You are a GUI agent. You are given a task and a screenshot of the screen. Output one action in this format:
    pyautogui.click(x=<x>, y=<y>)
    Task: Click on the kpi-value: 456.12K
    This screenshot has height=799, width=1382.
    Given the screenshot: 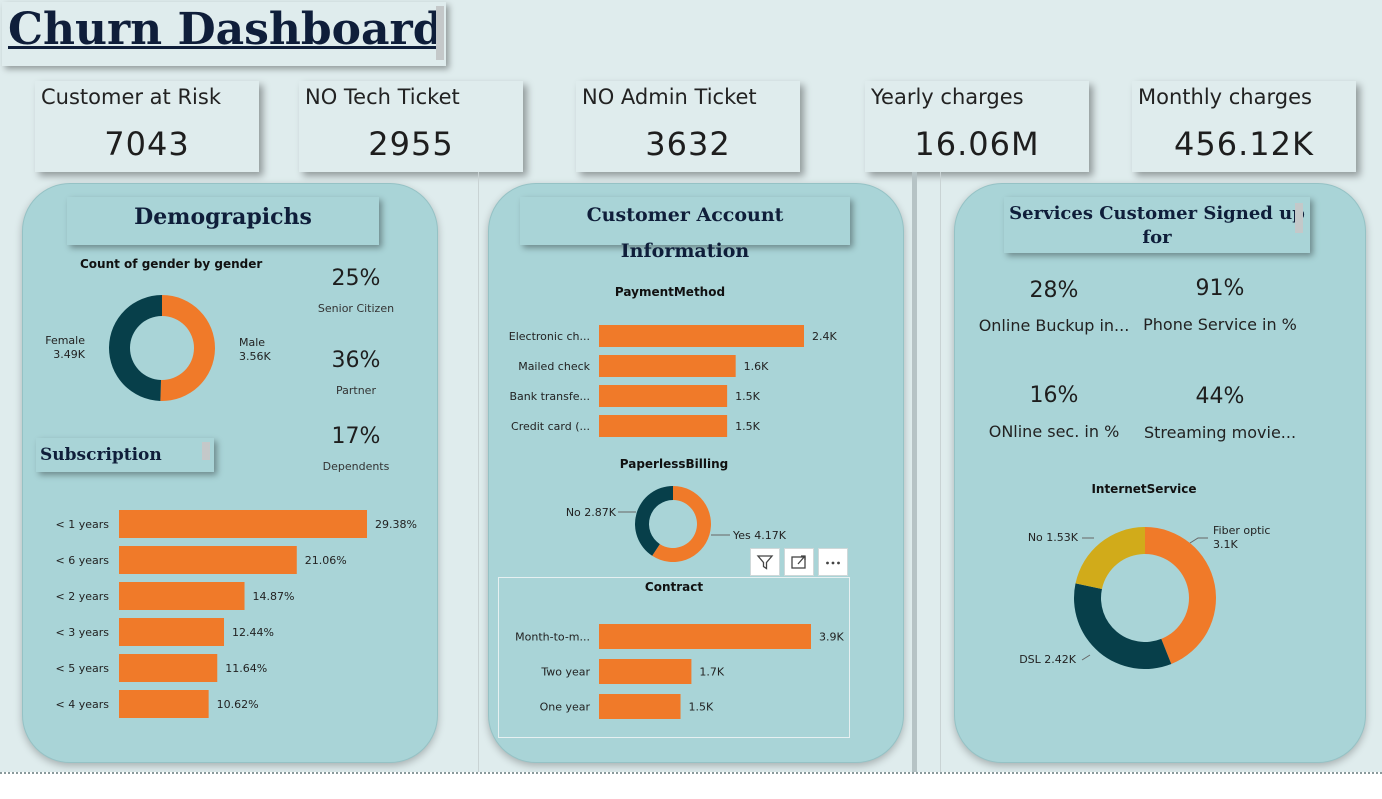 What is the action you would take?
    pyautogui.click(x=1244, y=144)
    